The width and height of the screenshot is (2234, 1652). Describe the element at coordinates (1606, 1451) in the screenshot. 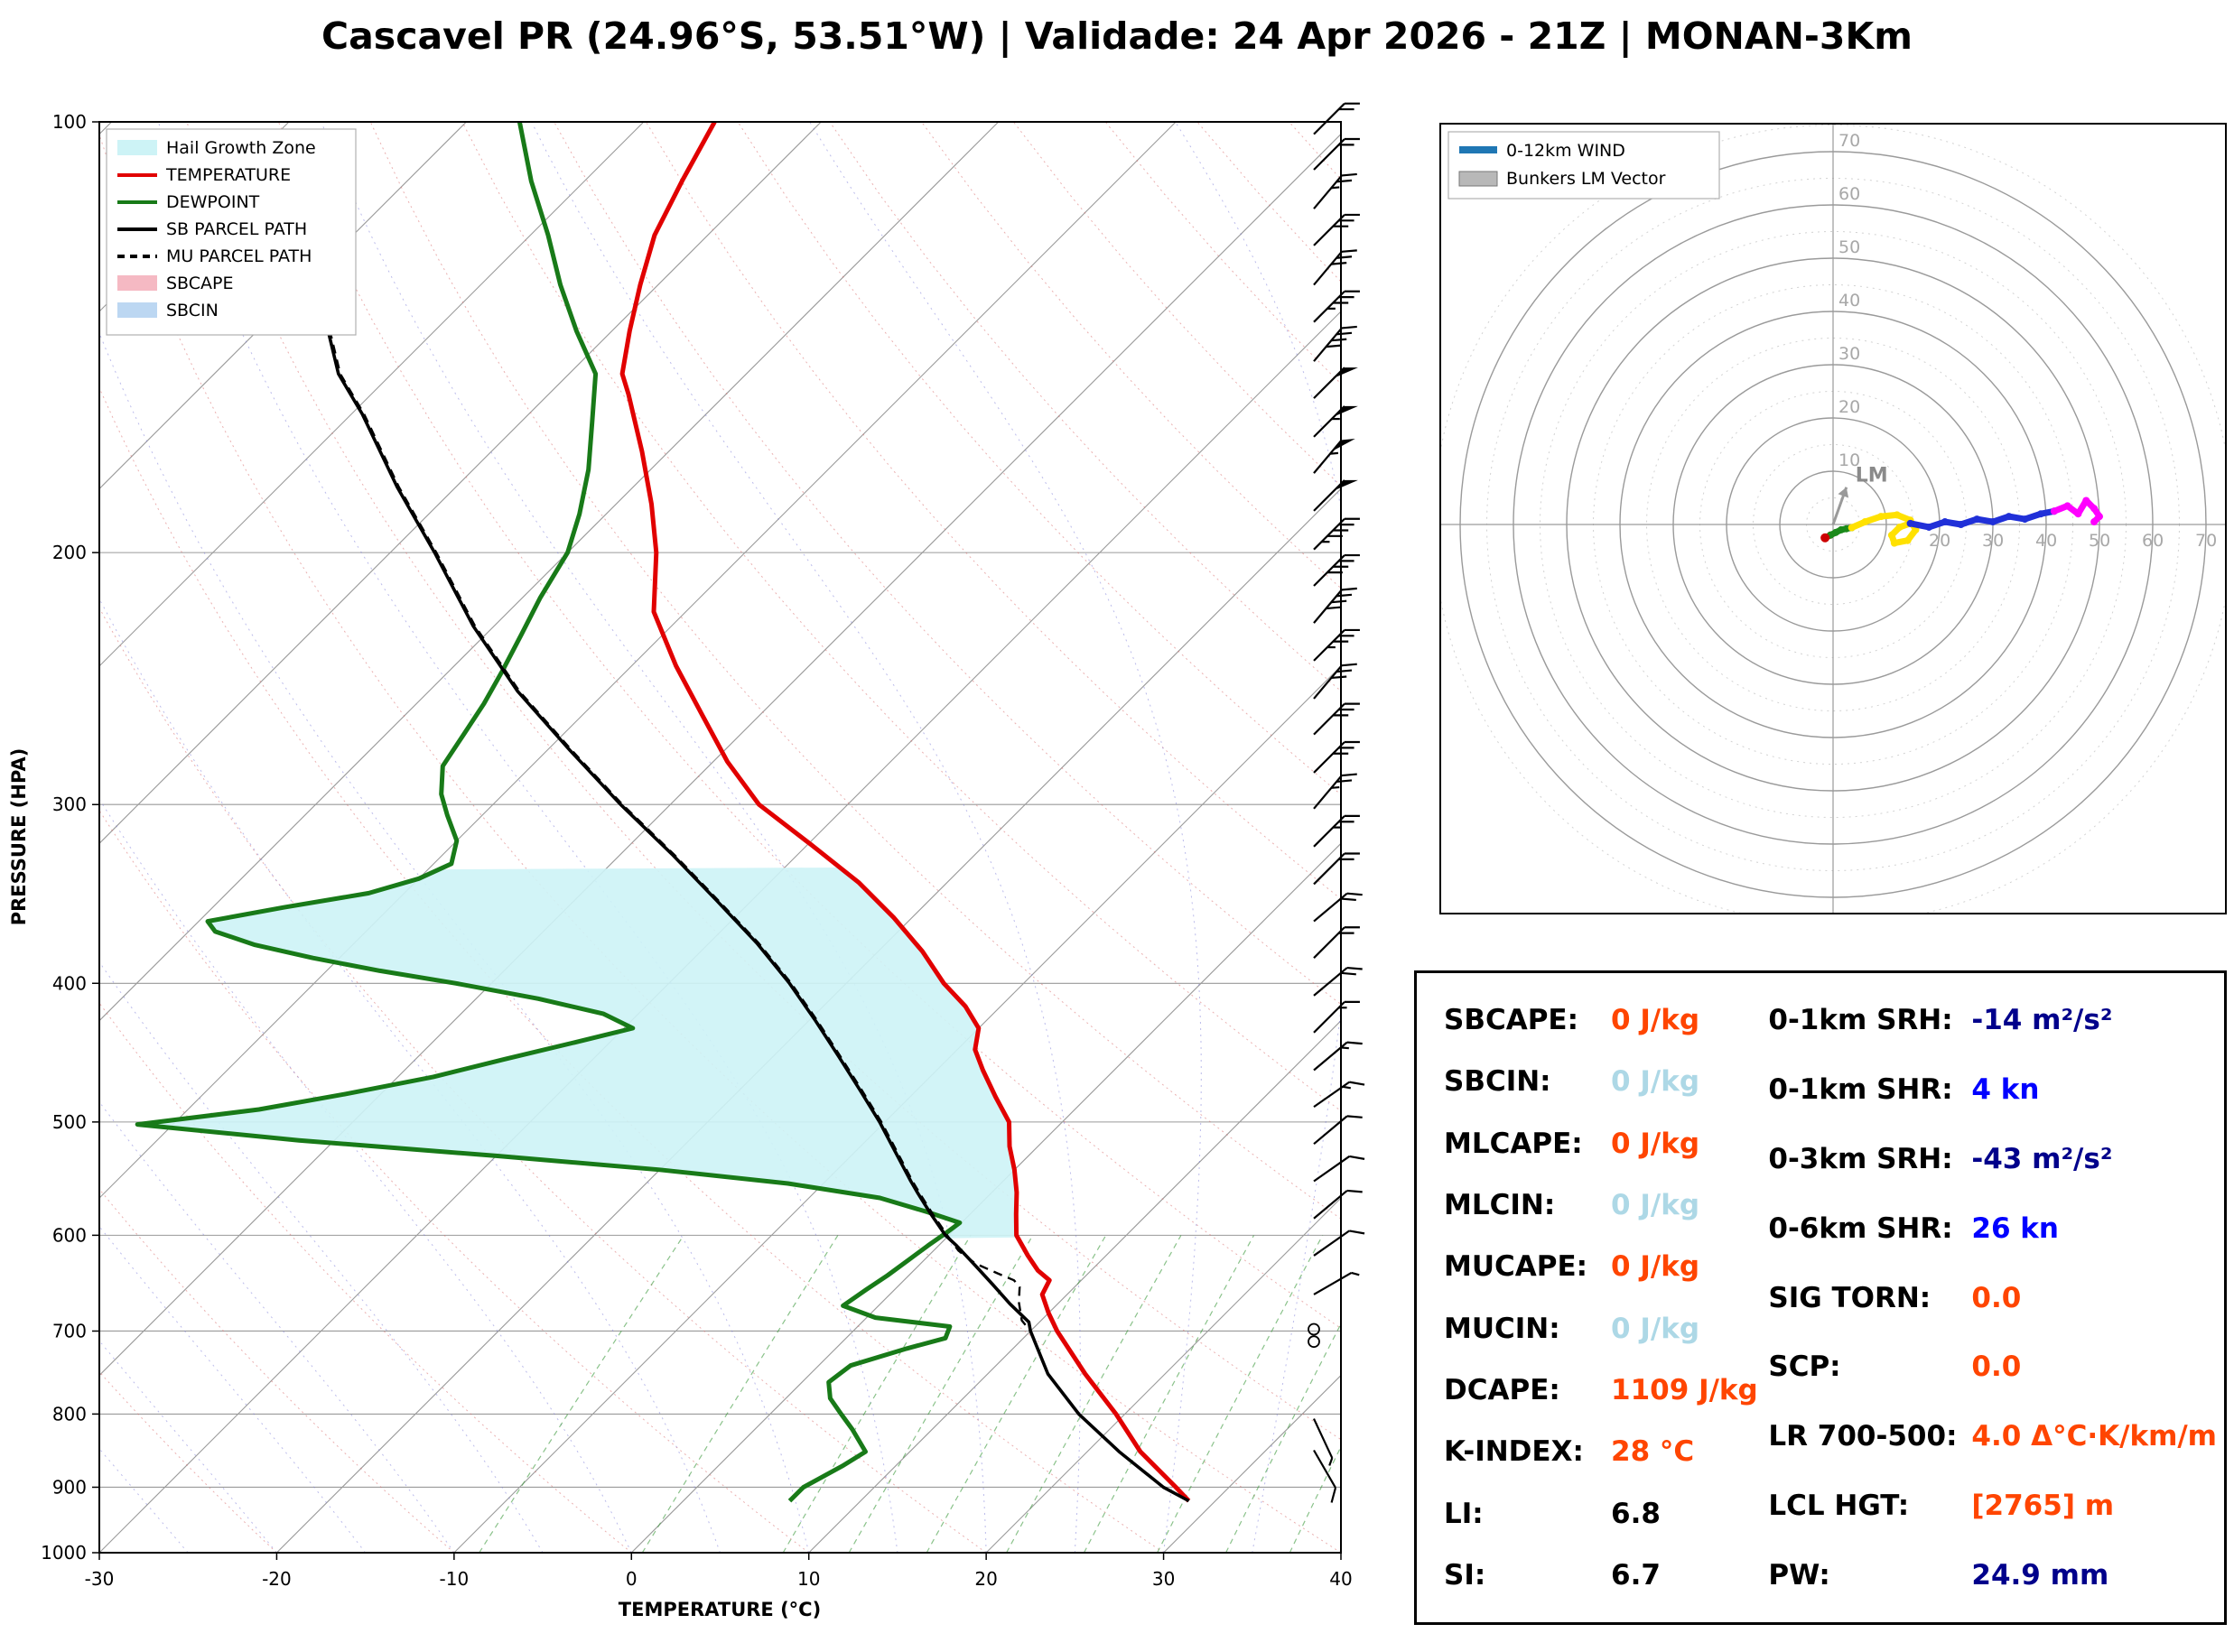

I see `stat-row: K-INDEX: 28 °C` at that location.